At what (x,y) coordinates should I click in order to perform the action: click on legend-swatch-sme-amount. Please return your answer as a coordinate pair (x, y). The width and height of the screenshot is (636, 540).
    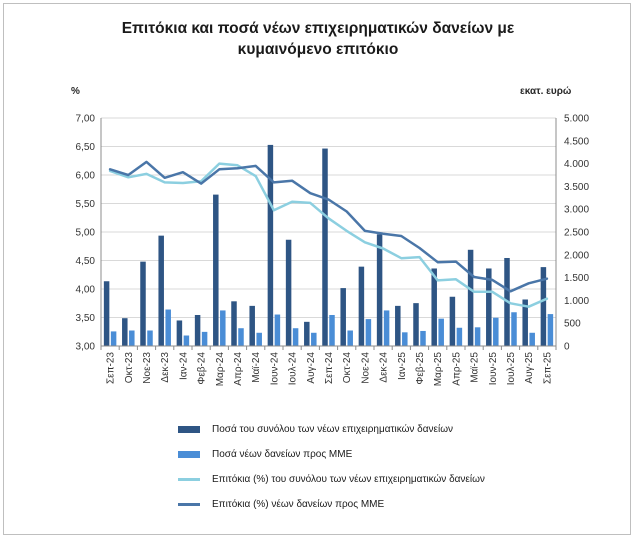
    Looking at the image, I should click on (189, 454).